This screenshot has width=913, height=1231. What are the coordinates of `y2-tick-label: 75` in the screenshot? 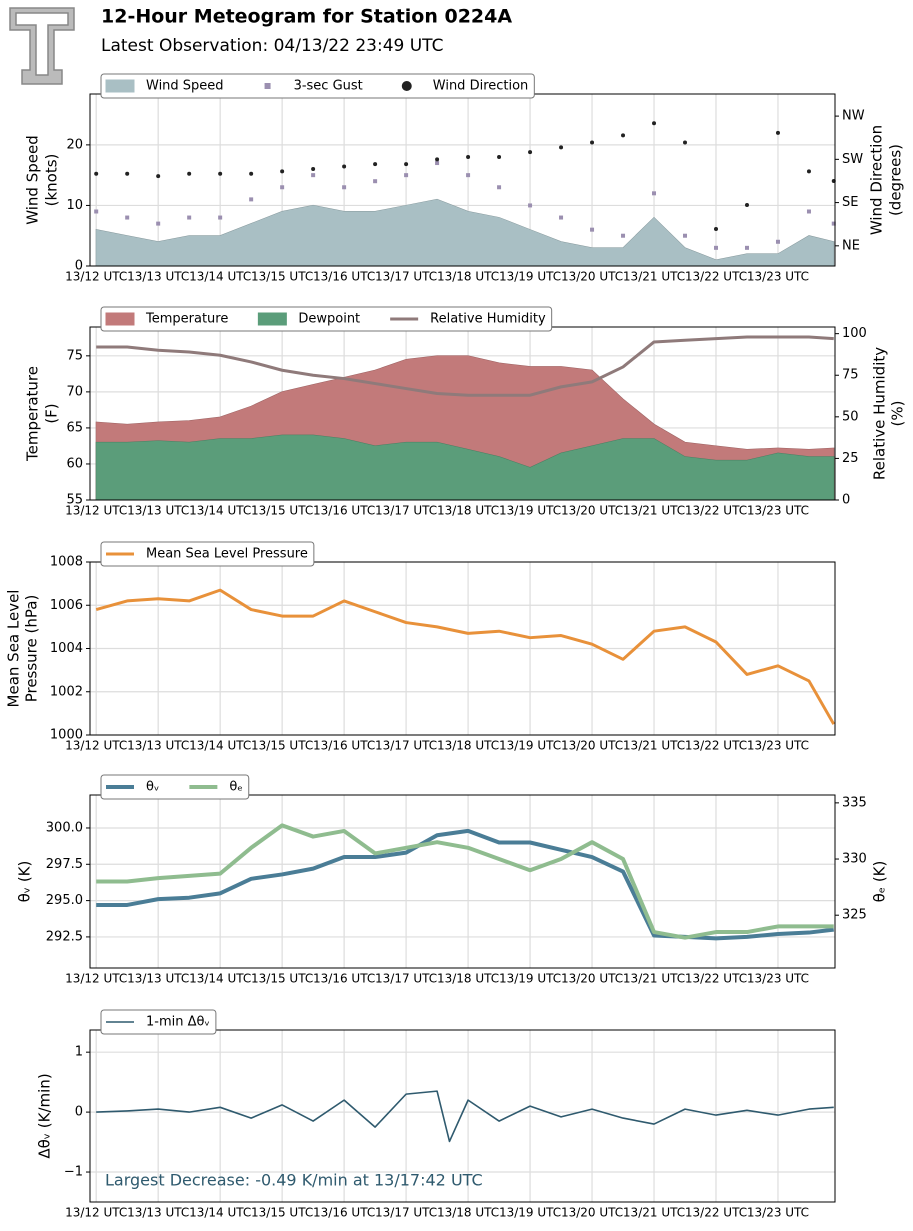 It's located at (850, 375).